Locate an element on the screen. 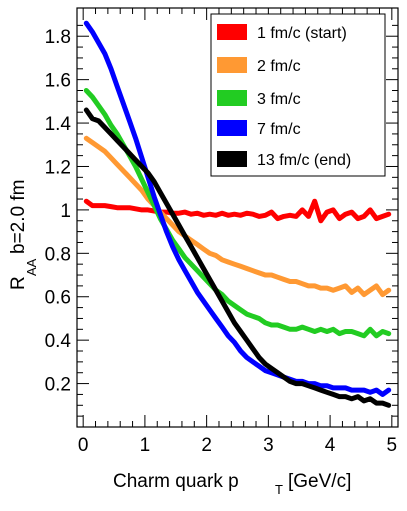  x-axis-title: Charm quark p T [GeV/c] is located at coordinates (232, 484).